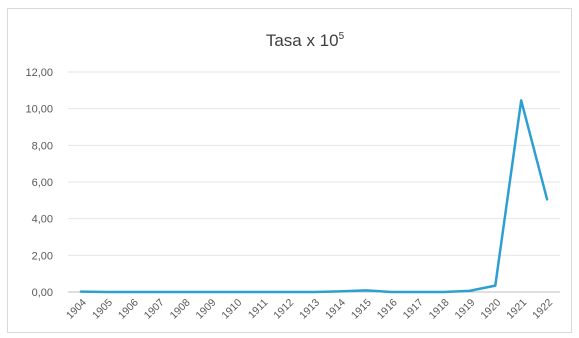 The height and width of the screenshot is (338, 579). I want to click on y-tick-label: 0,00, so click(42, 293).